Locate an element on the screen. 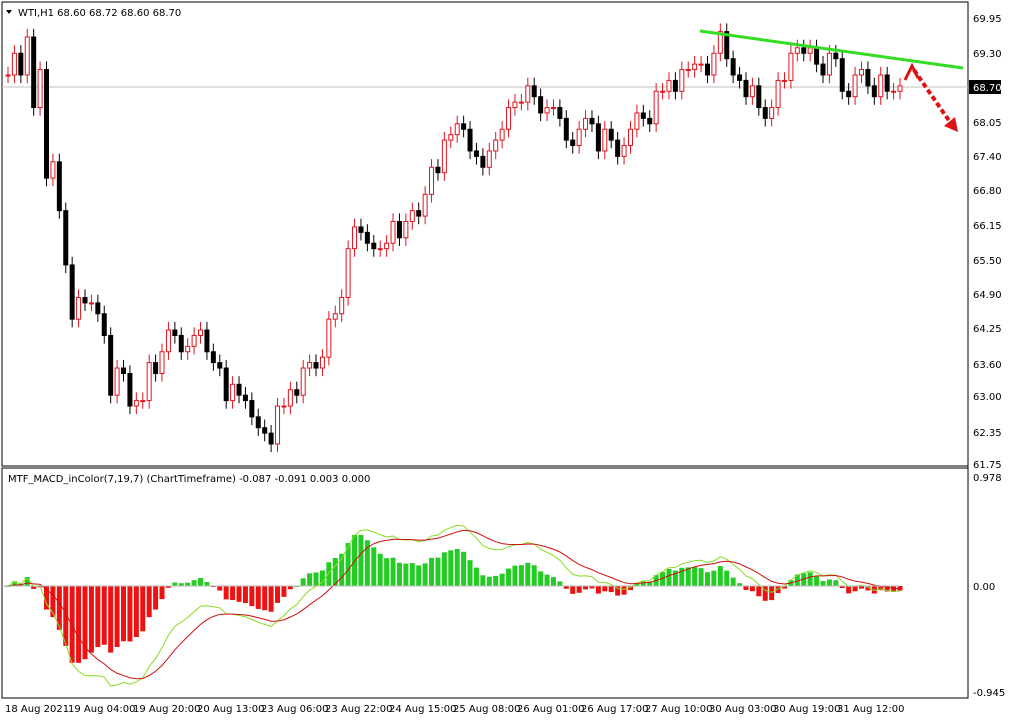 The image size is (1010, 726). chevron-down-icon is located at coordinates (9, 12).